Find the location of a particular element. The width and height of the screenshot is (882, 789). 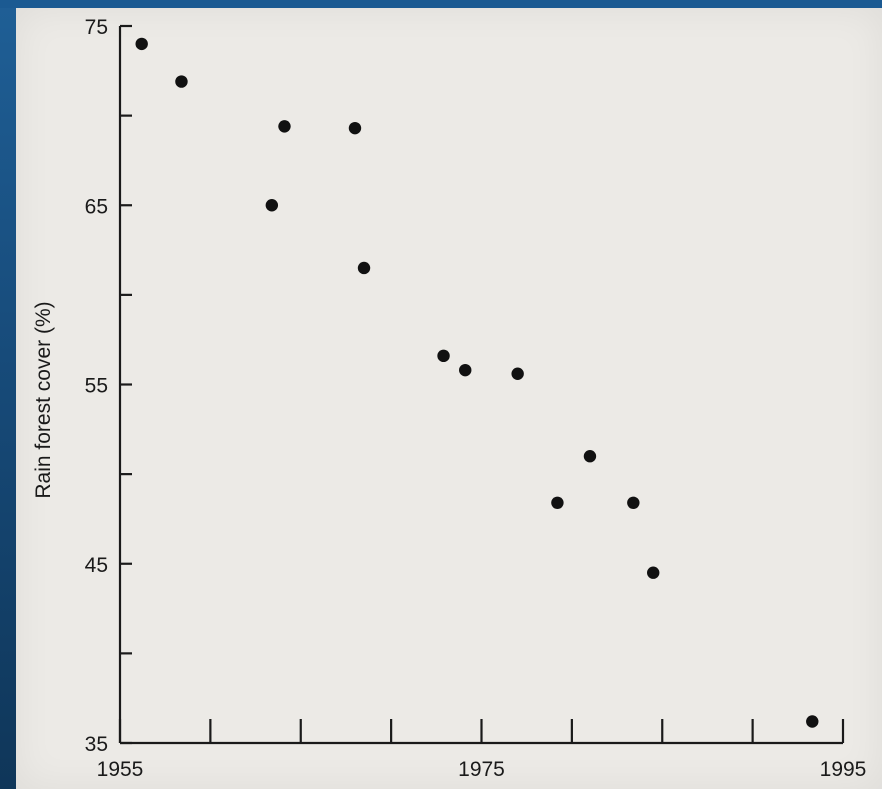

y-tick-label: 45 is located at coordinates (96, 565).